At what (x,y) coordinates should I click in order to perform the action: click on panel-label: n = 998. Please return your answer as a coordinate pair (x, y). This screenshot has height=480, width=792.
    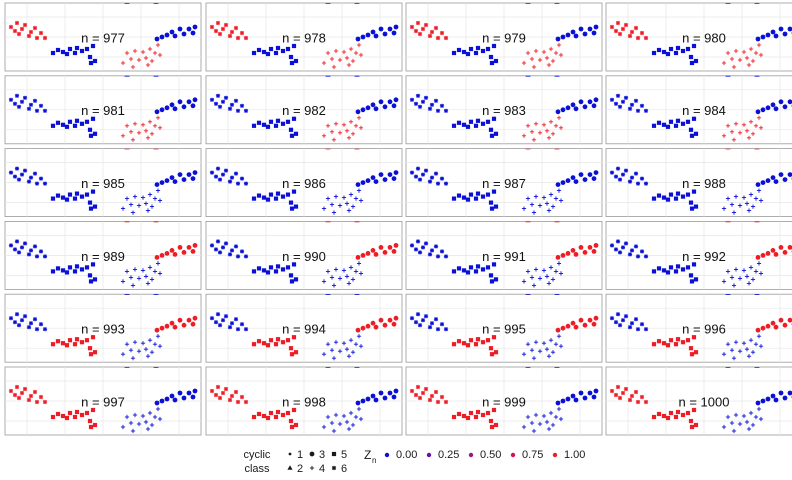
    Looking at the image, I should click on (304, 401).